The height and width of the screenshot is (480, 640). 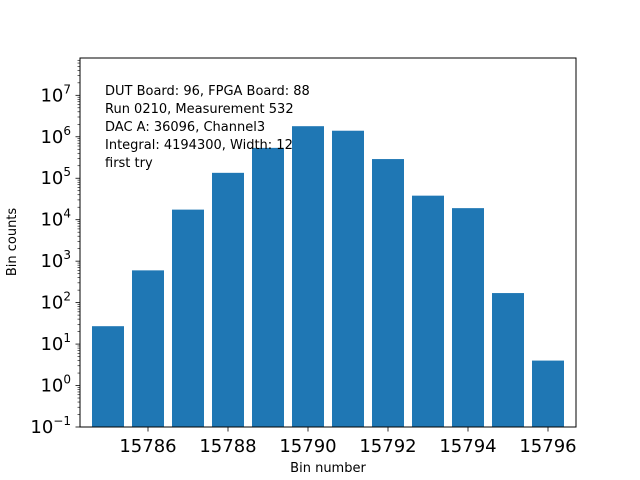 I want to click on annotation-line: DAC A: 36096, Channel3, so click(x=185, y=127).